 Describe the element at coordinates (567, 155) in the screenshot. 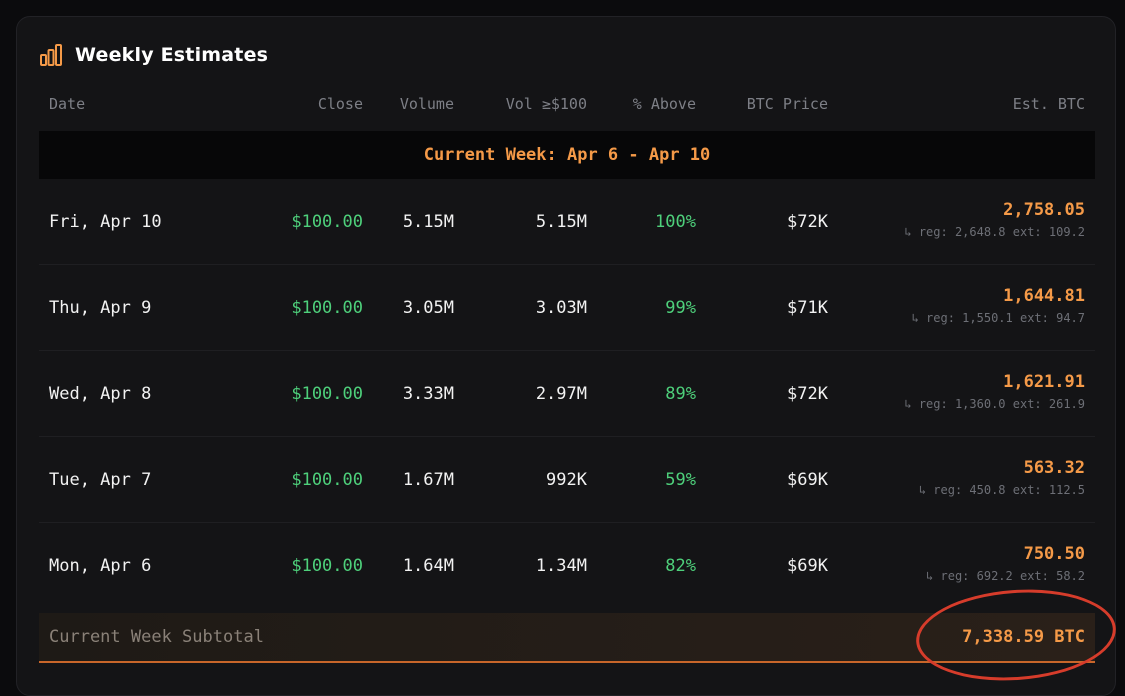

I see `current-week-banner: Current Week: Apr 6 - Apr 10` at that location.